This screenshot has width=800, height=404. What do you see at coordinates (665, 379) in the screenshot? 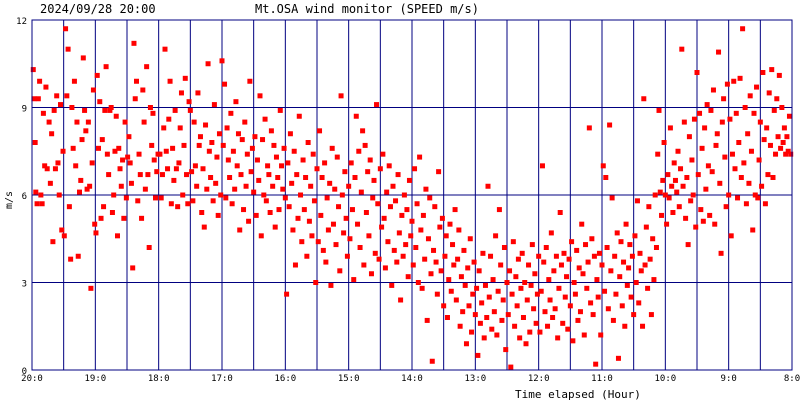
I see `x-tick-label: 10:0` at bounding box center [665, 379].